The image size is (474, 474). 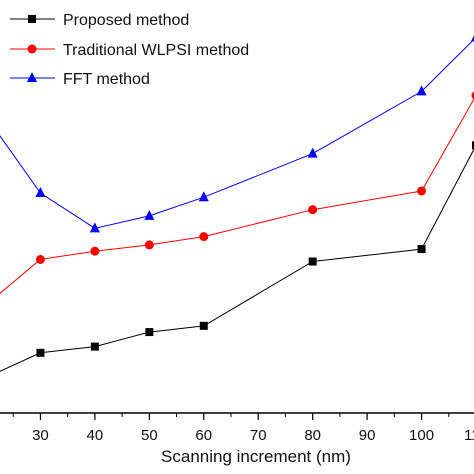 I want to click on legend-item-fft: FFT method, so click(x=80, y=79).